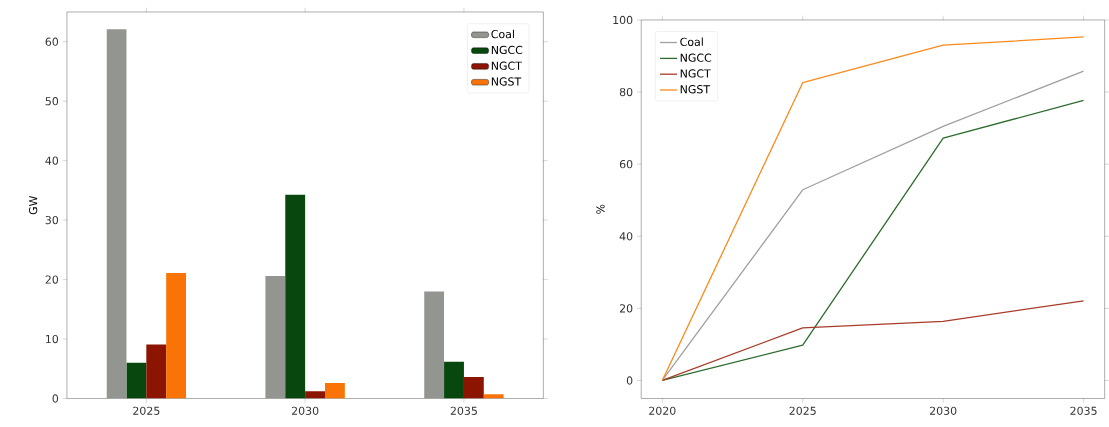 This screenshot has width=1109, height=427. Describe the element at coordinates (52, 220) in the screenshot. I see `y-tick-label: 30` at that location.